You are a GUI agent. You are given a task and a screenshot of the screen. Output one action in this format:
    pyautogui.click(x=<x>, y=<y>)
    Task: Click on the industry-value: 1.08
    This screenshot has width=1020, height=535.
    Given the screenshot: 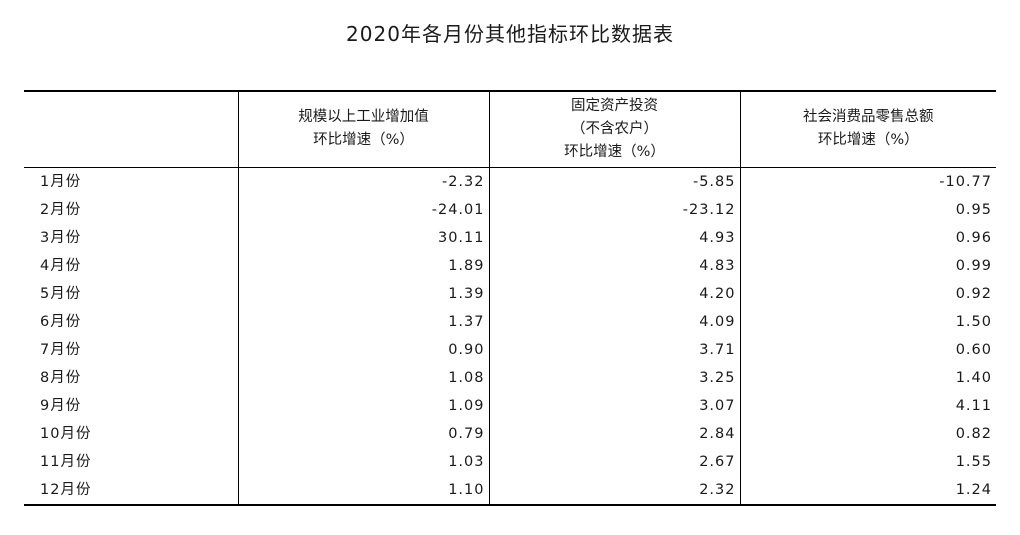 What is the action you would take?
    pyautogui.click(x=363, y=377)
    